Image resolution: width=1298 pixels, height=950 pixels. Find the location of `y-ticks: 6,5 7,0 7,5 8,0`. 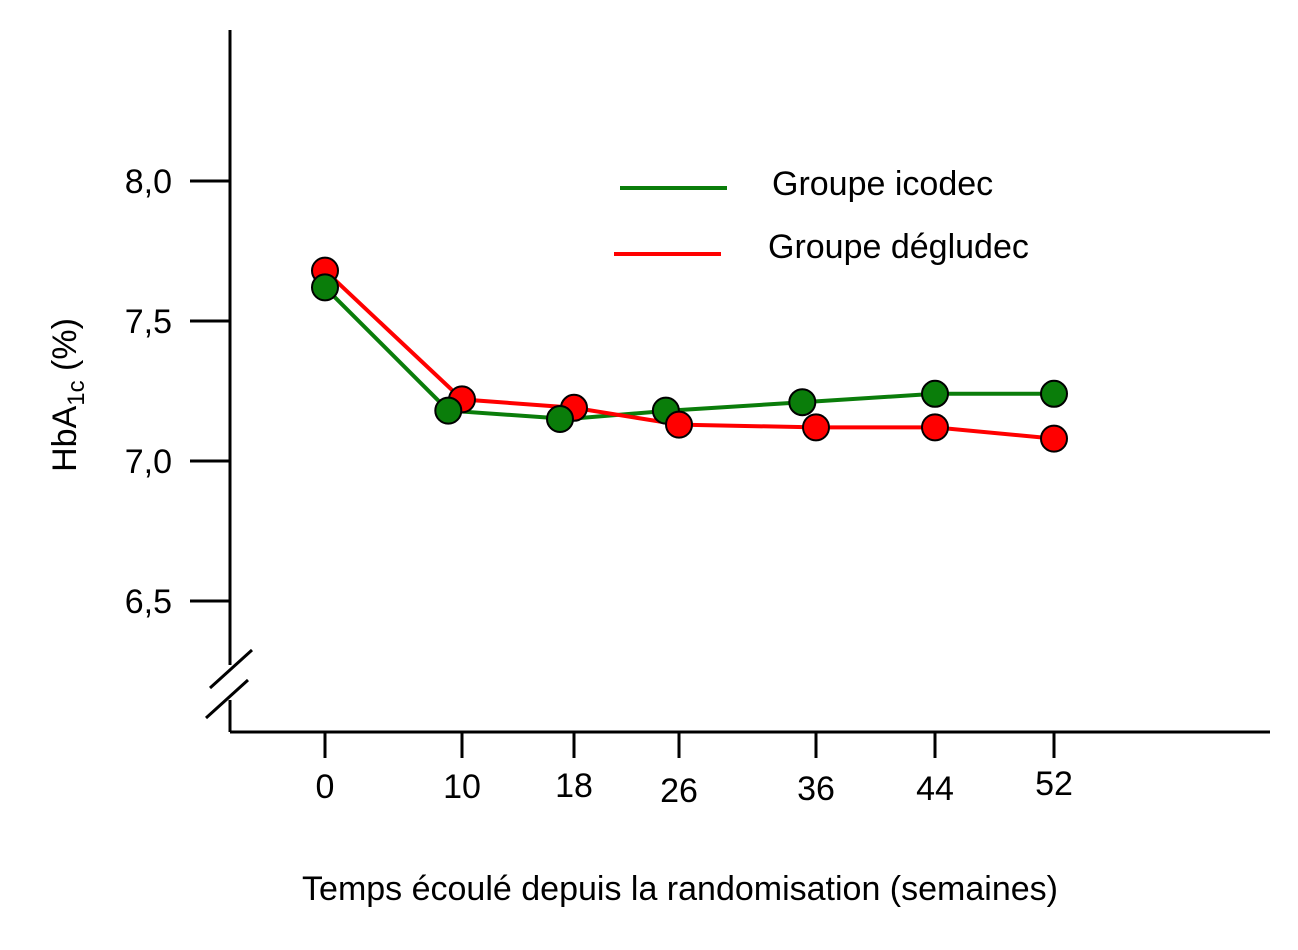

y-ticks: 6,5 7,0 7,5 8,0 is located at coordinates (177, 392).